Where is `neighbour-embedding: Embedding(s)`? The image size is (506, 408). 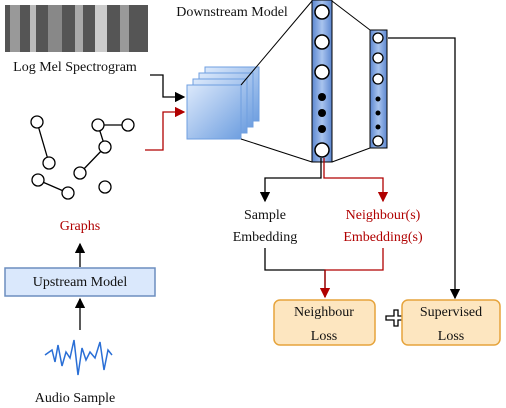 neighbour-embedding: Embedding(s) is located at coordinates (383, 237).